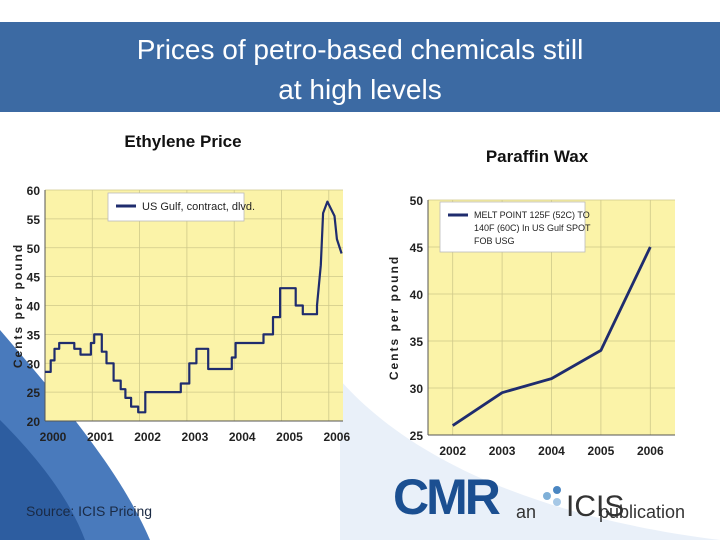 This screenshot has width=720, height=540. I want to click on logo-publication-text: publication, so click(642, 512).